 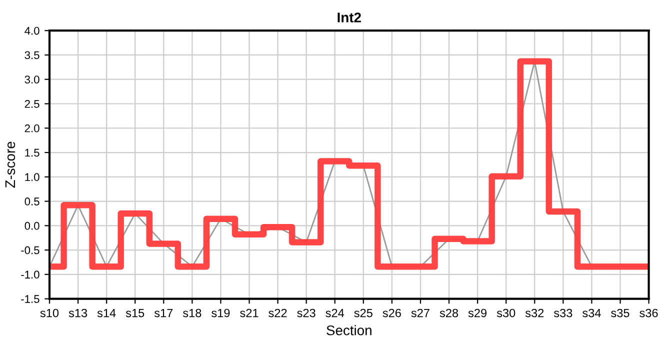 I want to click on x-tick-label: s25, so click(x=363, y=313).